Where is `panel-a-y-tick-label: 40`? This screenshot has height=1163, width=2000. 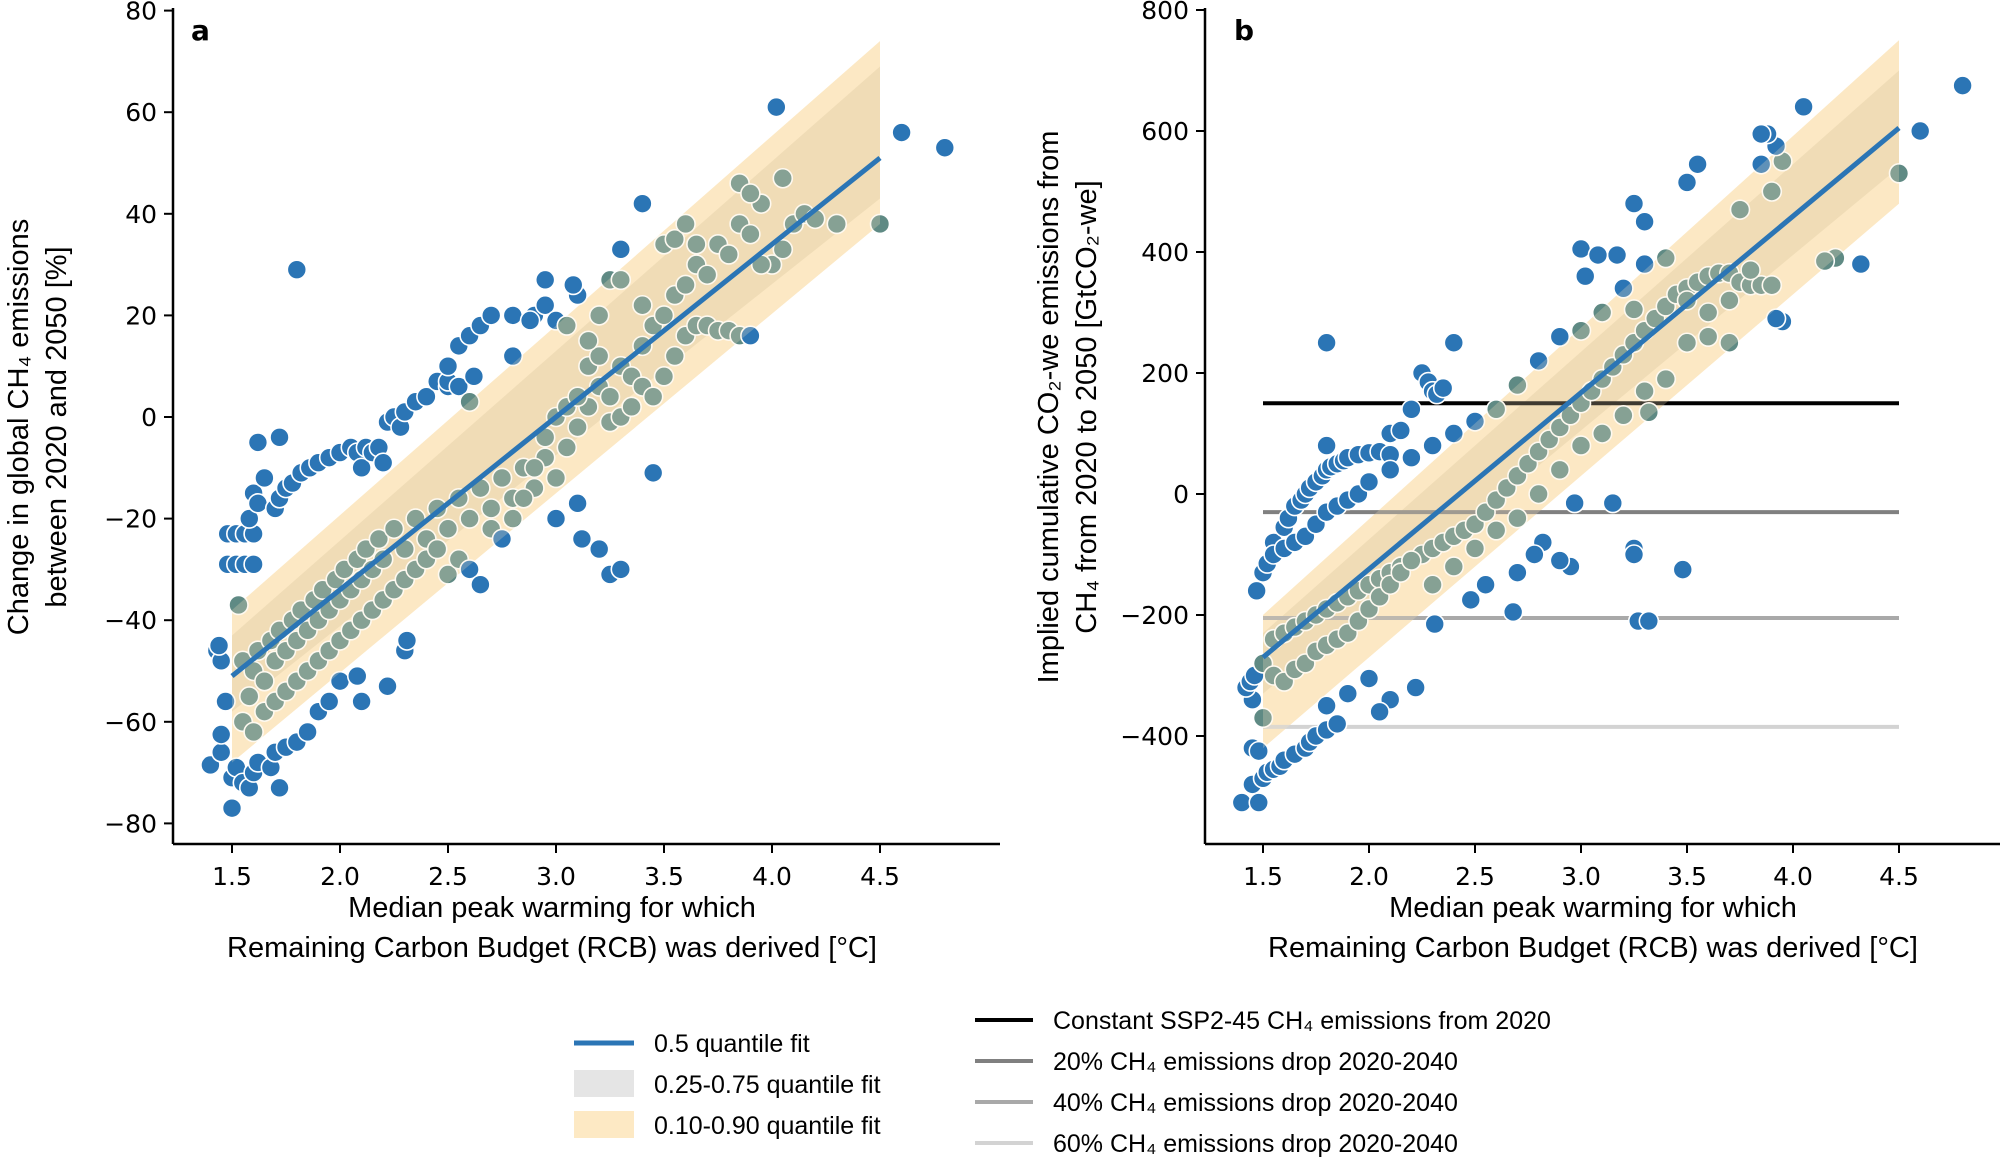
panel-a-y-tick-label: 40 is located at coordinates (141, 214).